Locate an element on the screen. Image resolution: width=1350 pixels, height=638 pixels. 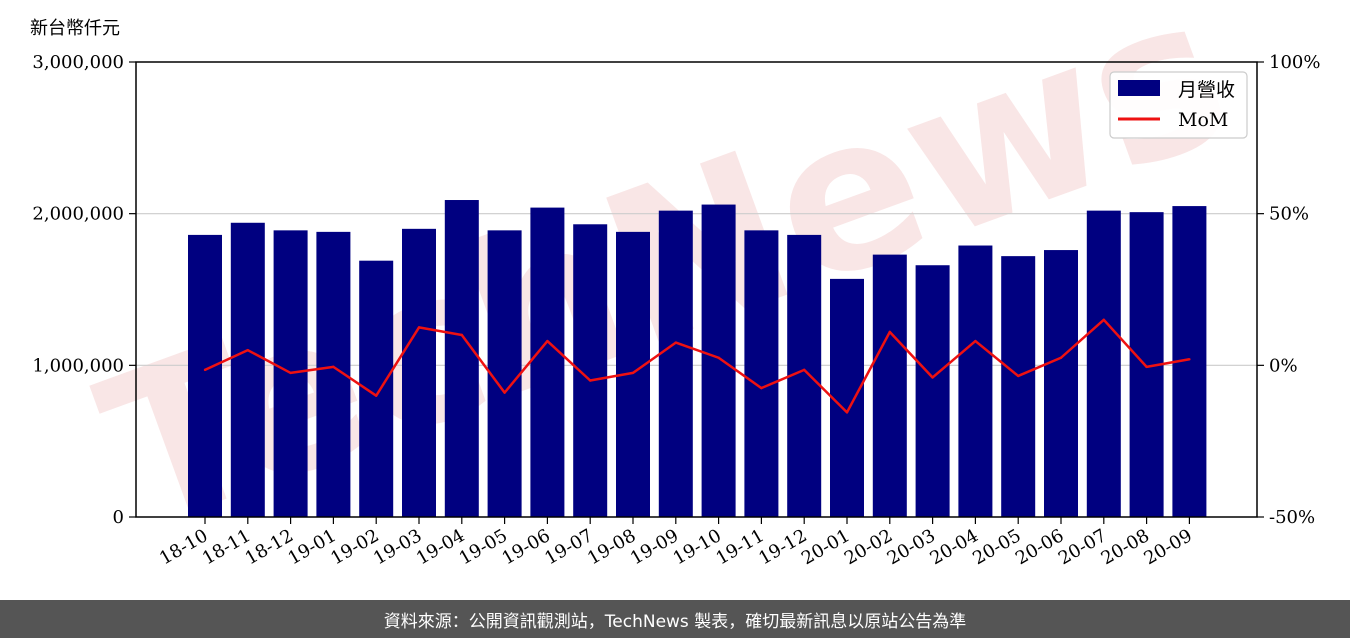
legend-bar-swatch is located at coordinates (1139, 88).